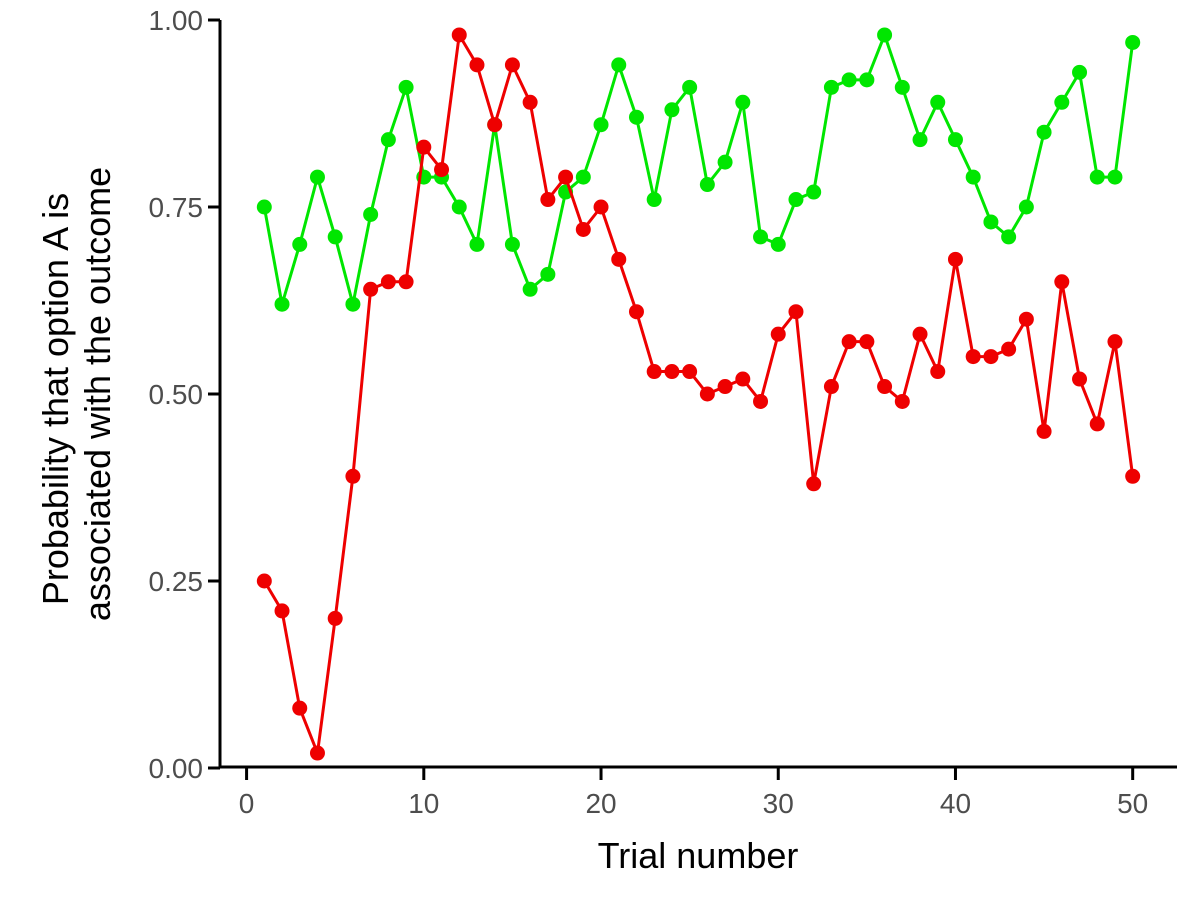 The width and height of the screenshot is (1200, 900). Describe the element at coordinates (55, 399) in the screenshot. I see `y-axis-title-line-1: Probability that option A is` at that location.